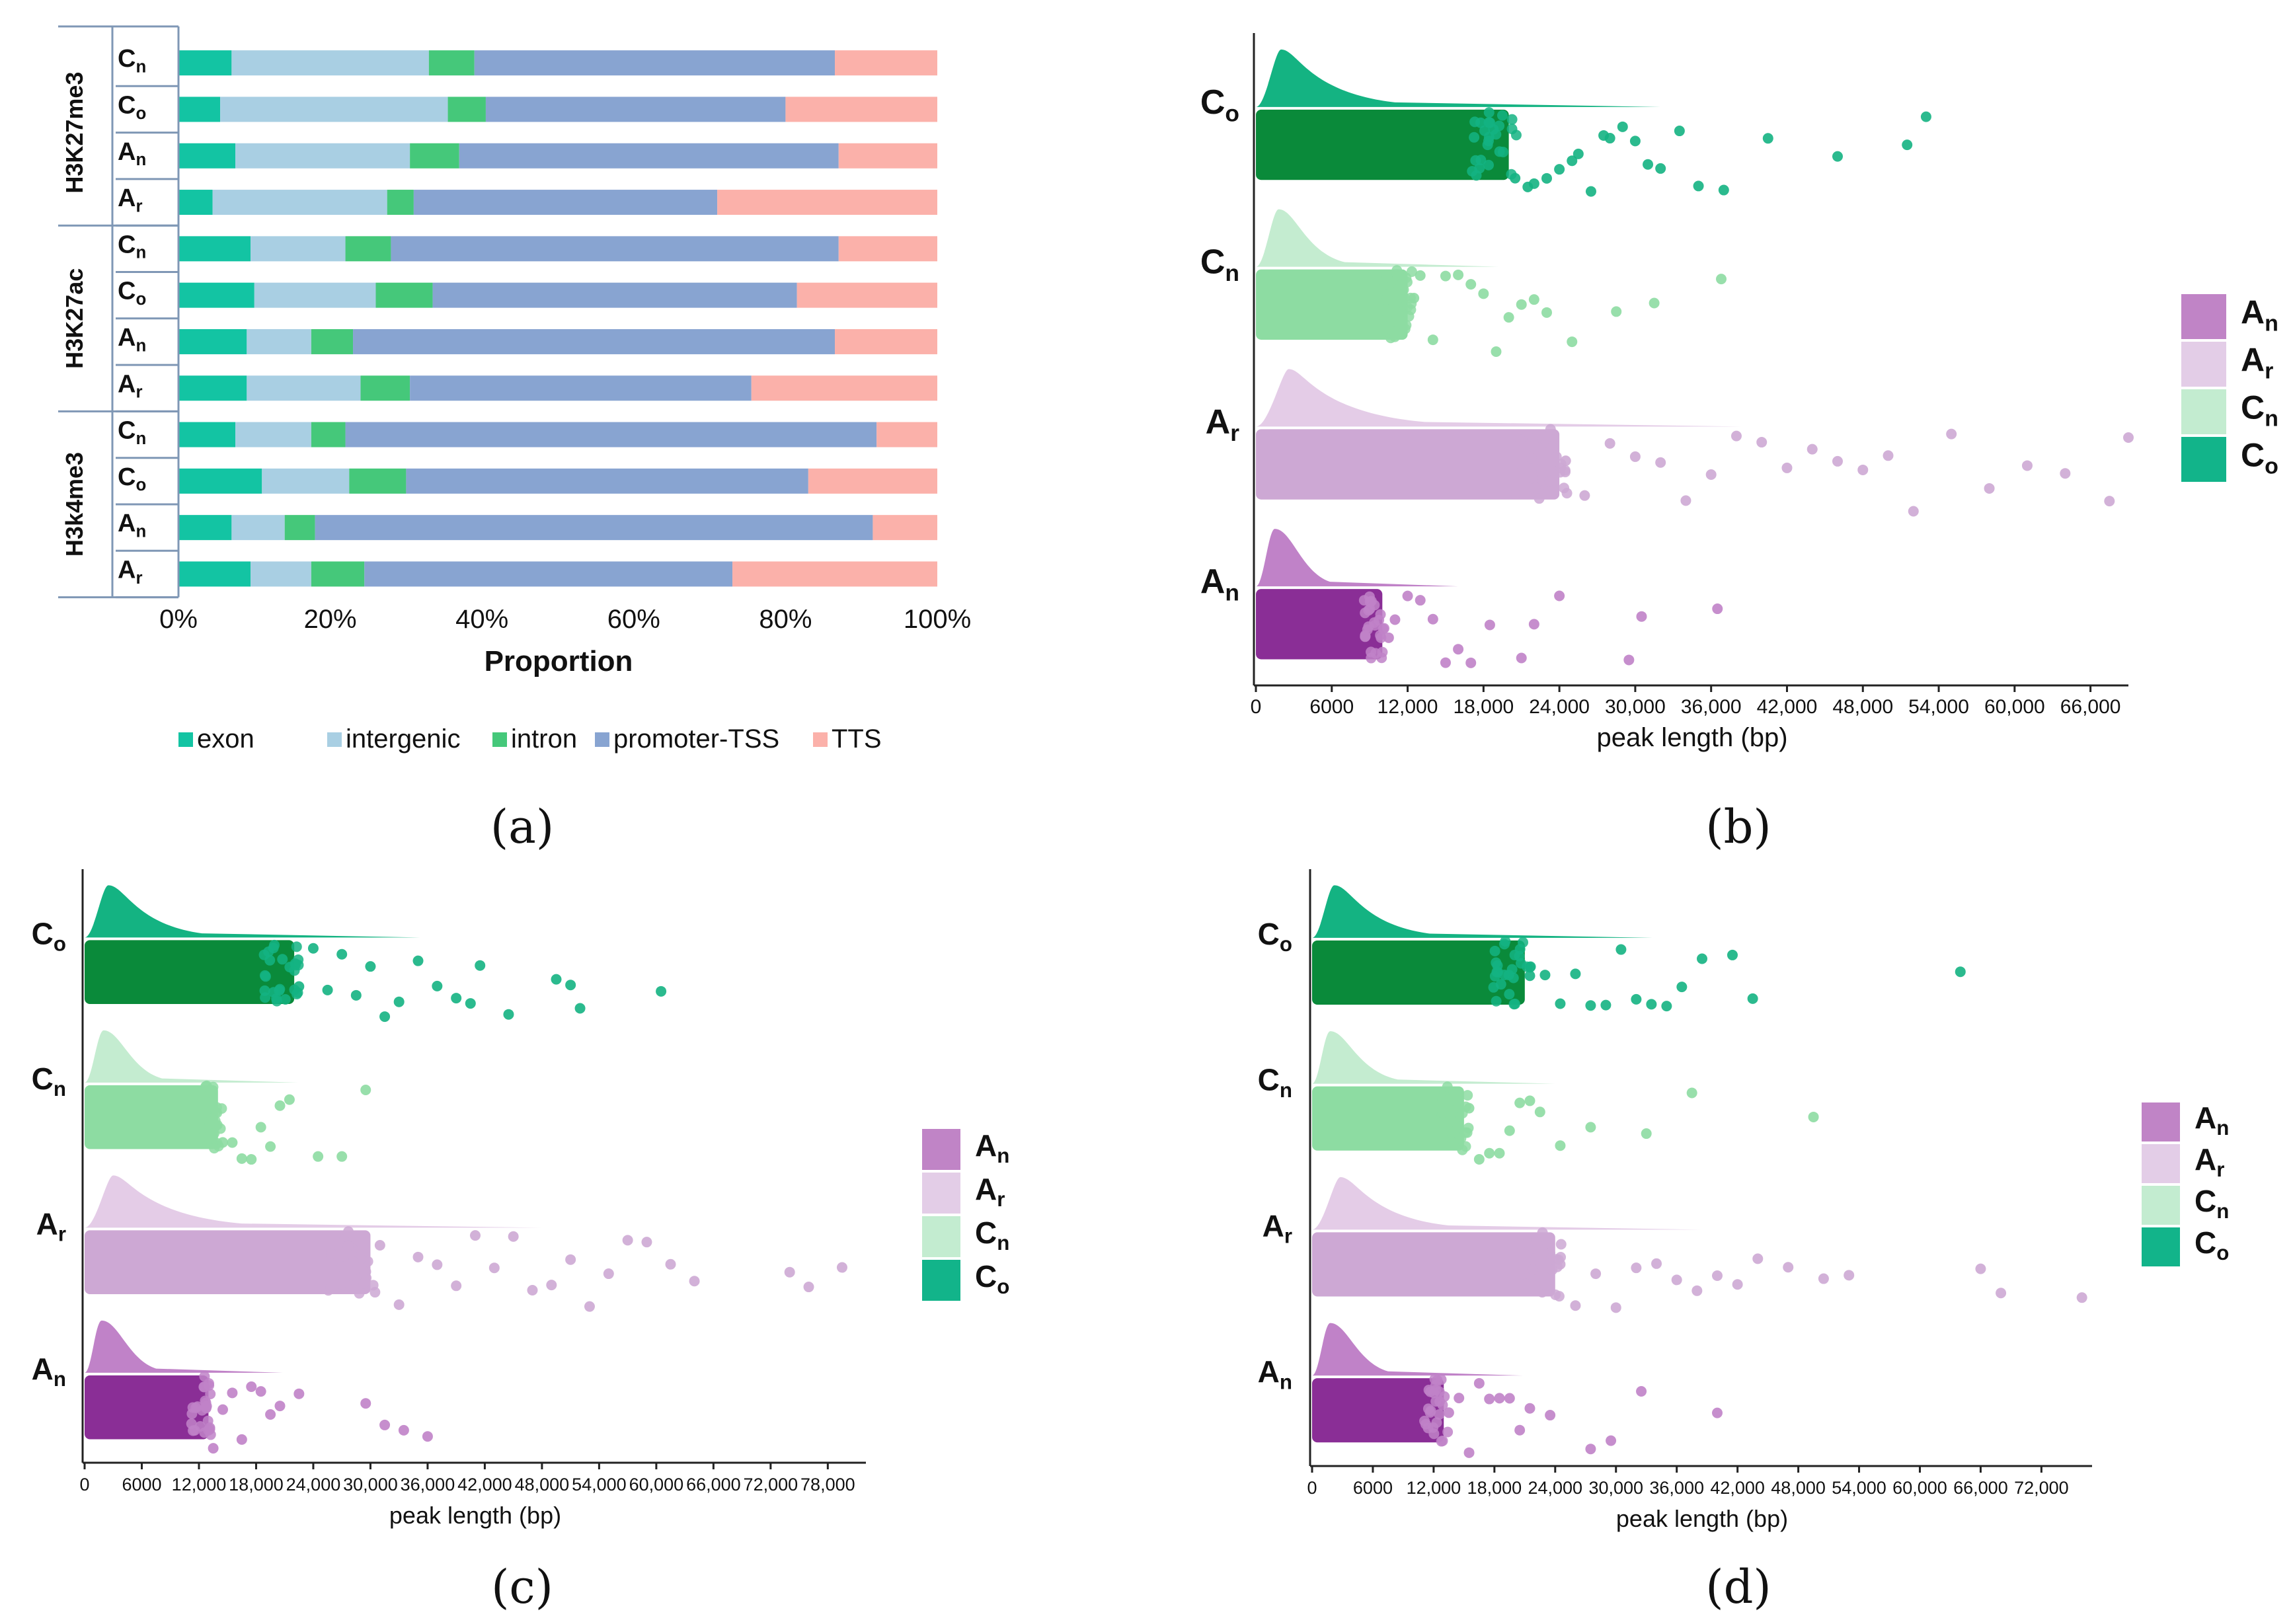 The width and height of the screenshot is (2293, 1624). Describe the element at coordinates (130, 571) in the screenshot. I see `row-label: Ar` at that location.